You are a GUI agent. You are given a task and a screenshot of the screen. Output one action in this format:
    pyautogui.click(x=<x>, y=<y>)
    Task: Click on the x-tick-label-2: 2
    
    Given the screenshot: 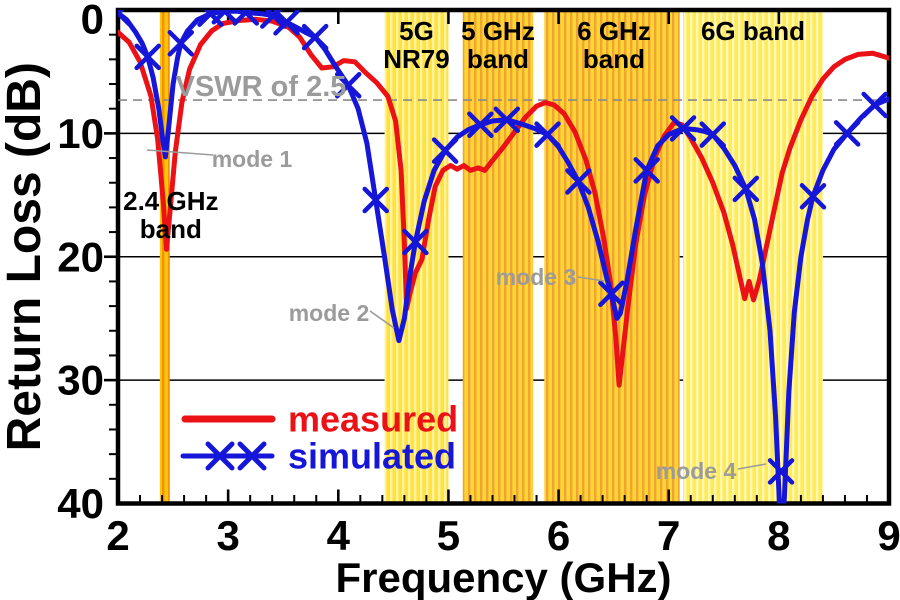 What is the action you would take?
    pyautogui.click(x=117, y=535)
    